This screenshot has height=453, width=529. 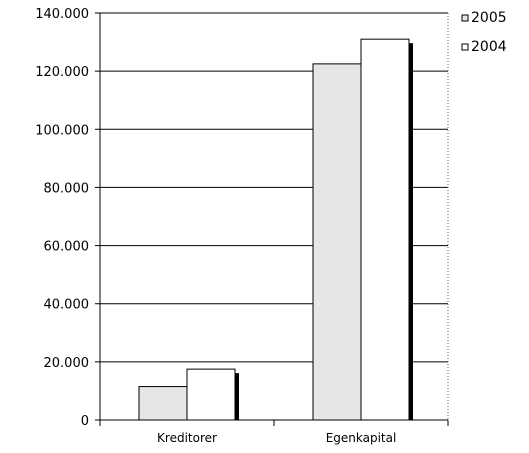 What do you see at coordinates (489, 47) in the screenshot?
I see `legend-label: 2004` at bounding box center [489, 47].